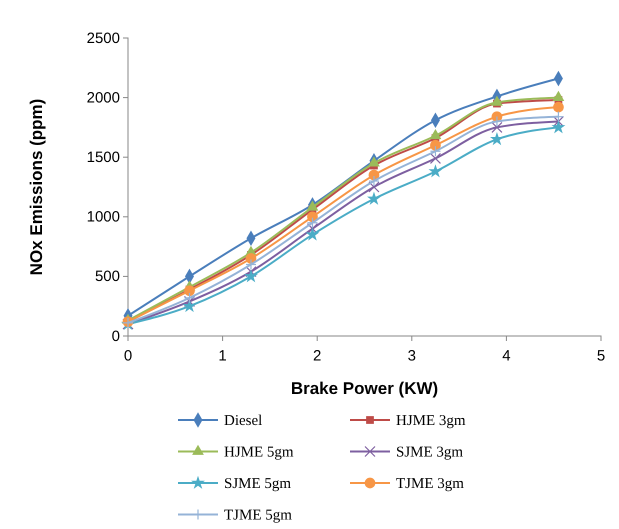 Image resolution: width=619 pixels, height=529 pixels. What do you see at coordinates (258, 516) in the screenshot?
I see `legend-label: TJME 5gm` at bounding box center [258, 516].